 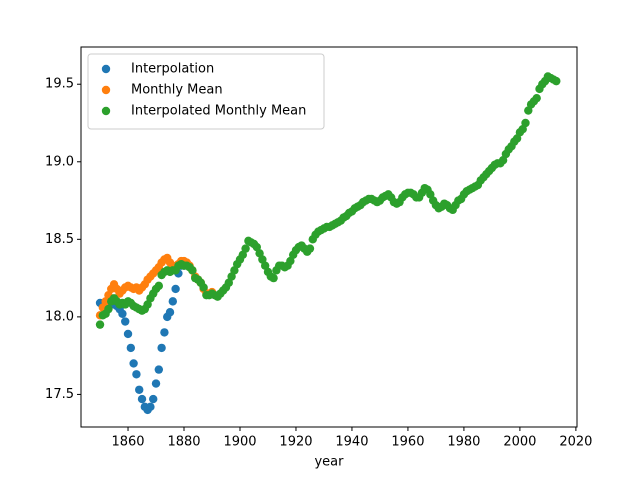 What do you see at coordinates (407, 442) in the screenshot?
I see `x-tick-label: 1960` at bounding box center [407, 442].